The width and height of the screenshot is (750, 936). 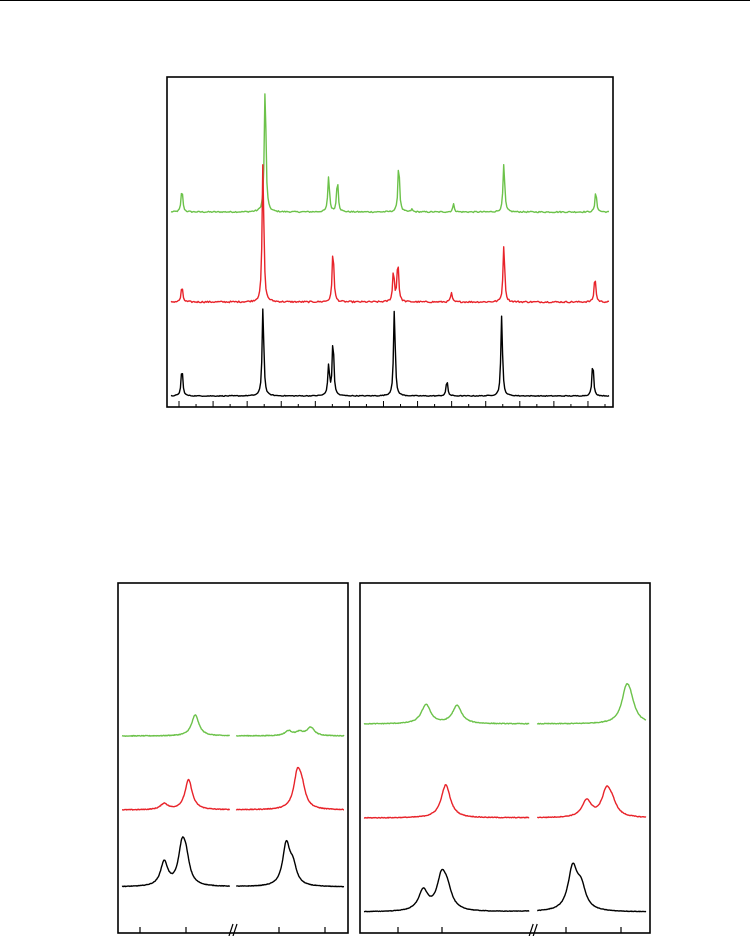 I want to click on plot-frame-lower-right, so click(x=505, y=758).